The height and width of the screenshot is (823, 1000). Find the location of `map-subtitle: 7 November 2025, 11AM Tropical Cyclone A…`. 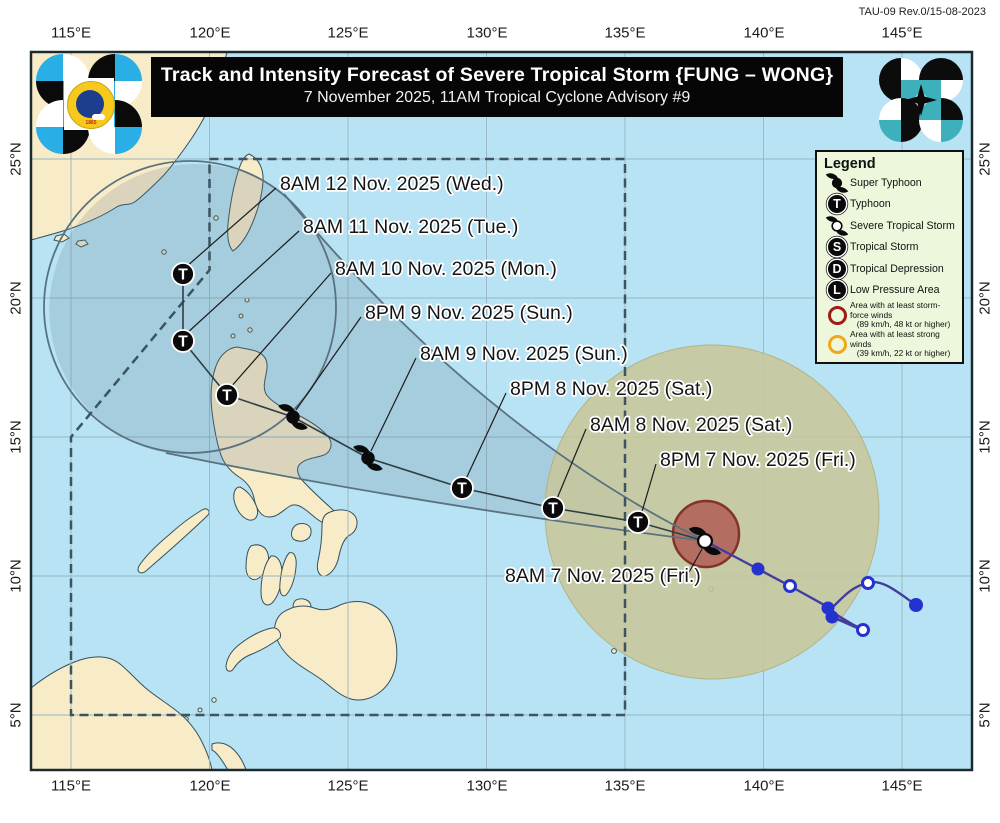

map-subtitle: 7 November 2025, 11AM Tropical Cyclone A… is located at coordinates (497, 97).